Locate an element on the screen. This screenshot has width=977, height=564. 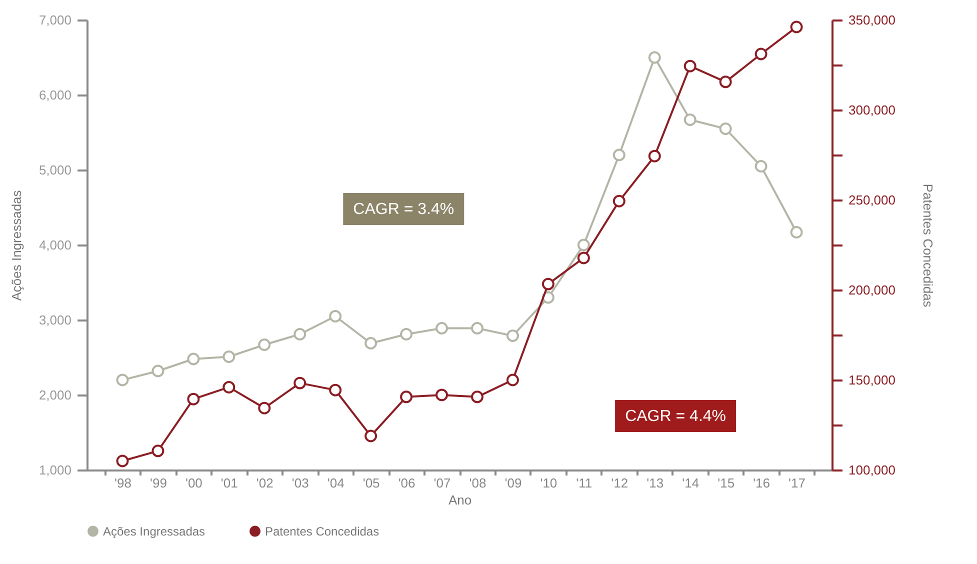
y2-tick-label: 250,000 is located at coordinates (872, 200).